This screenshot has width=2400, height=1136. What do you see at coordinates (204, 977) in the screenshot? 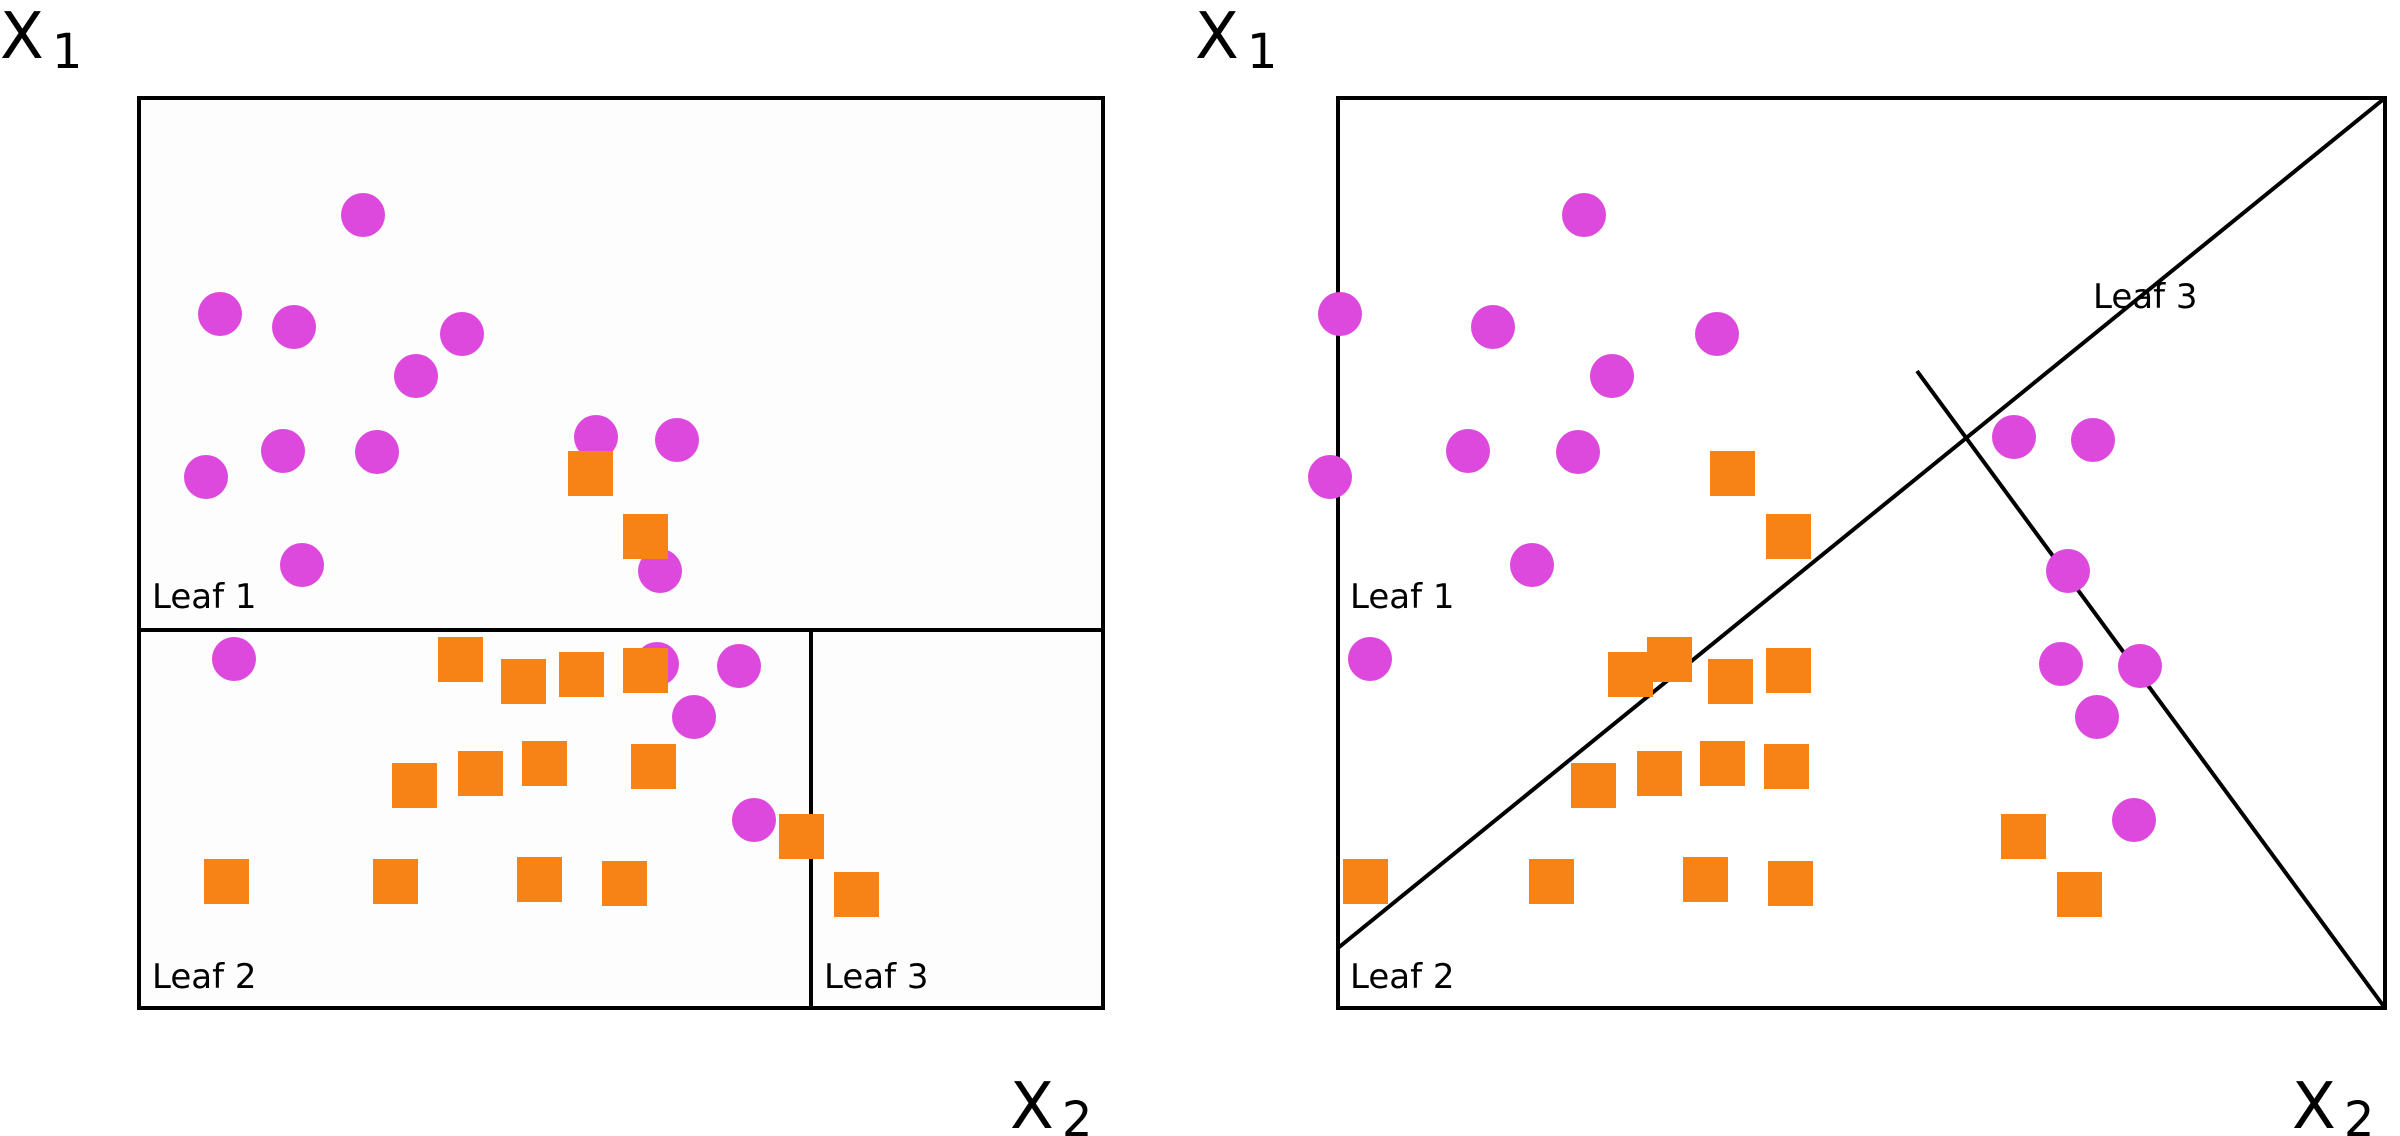
I see `left-leaf-2-label: Leaf 2` at bounding box center [204, 977].